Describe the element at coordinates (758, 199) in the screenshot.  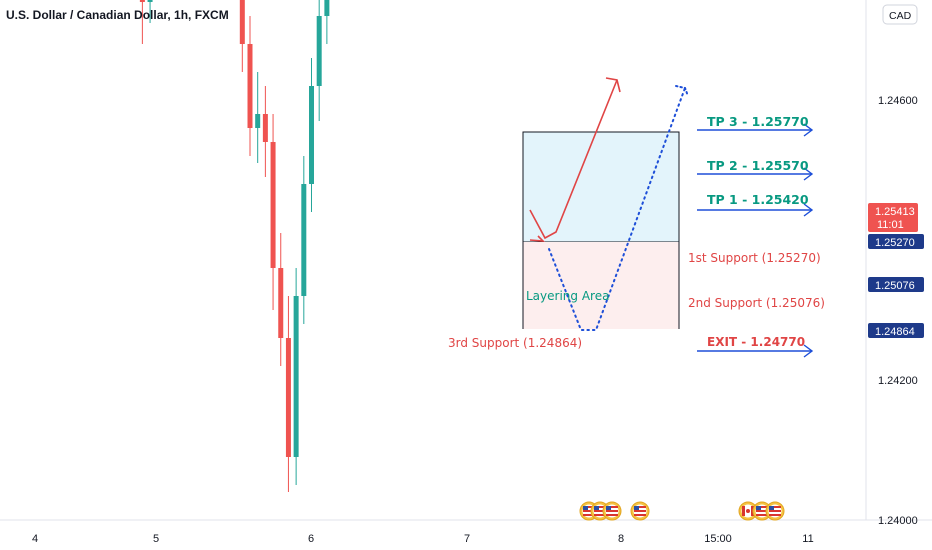
I see `tp1-label: TP 1 - 1.25420` at that location.